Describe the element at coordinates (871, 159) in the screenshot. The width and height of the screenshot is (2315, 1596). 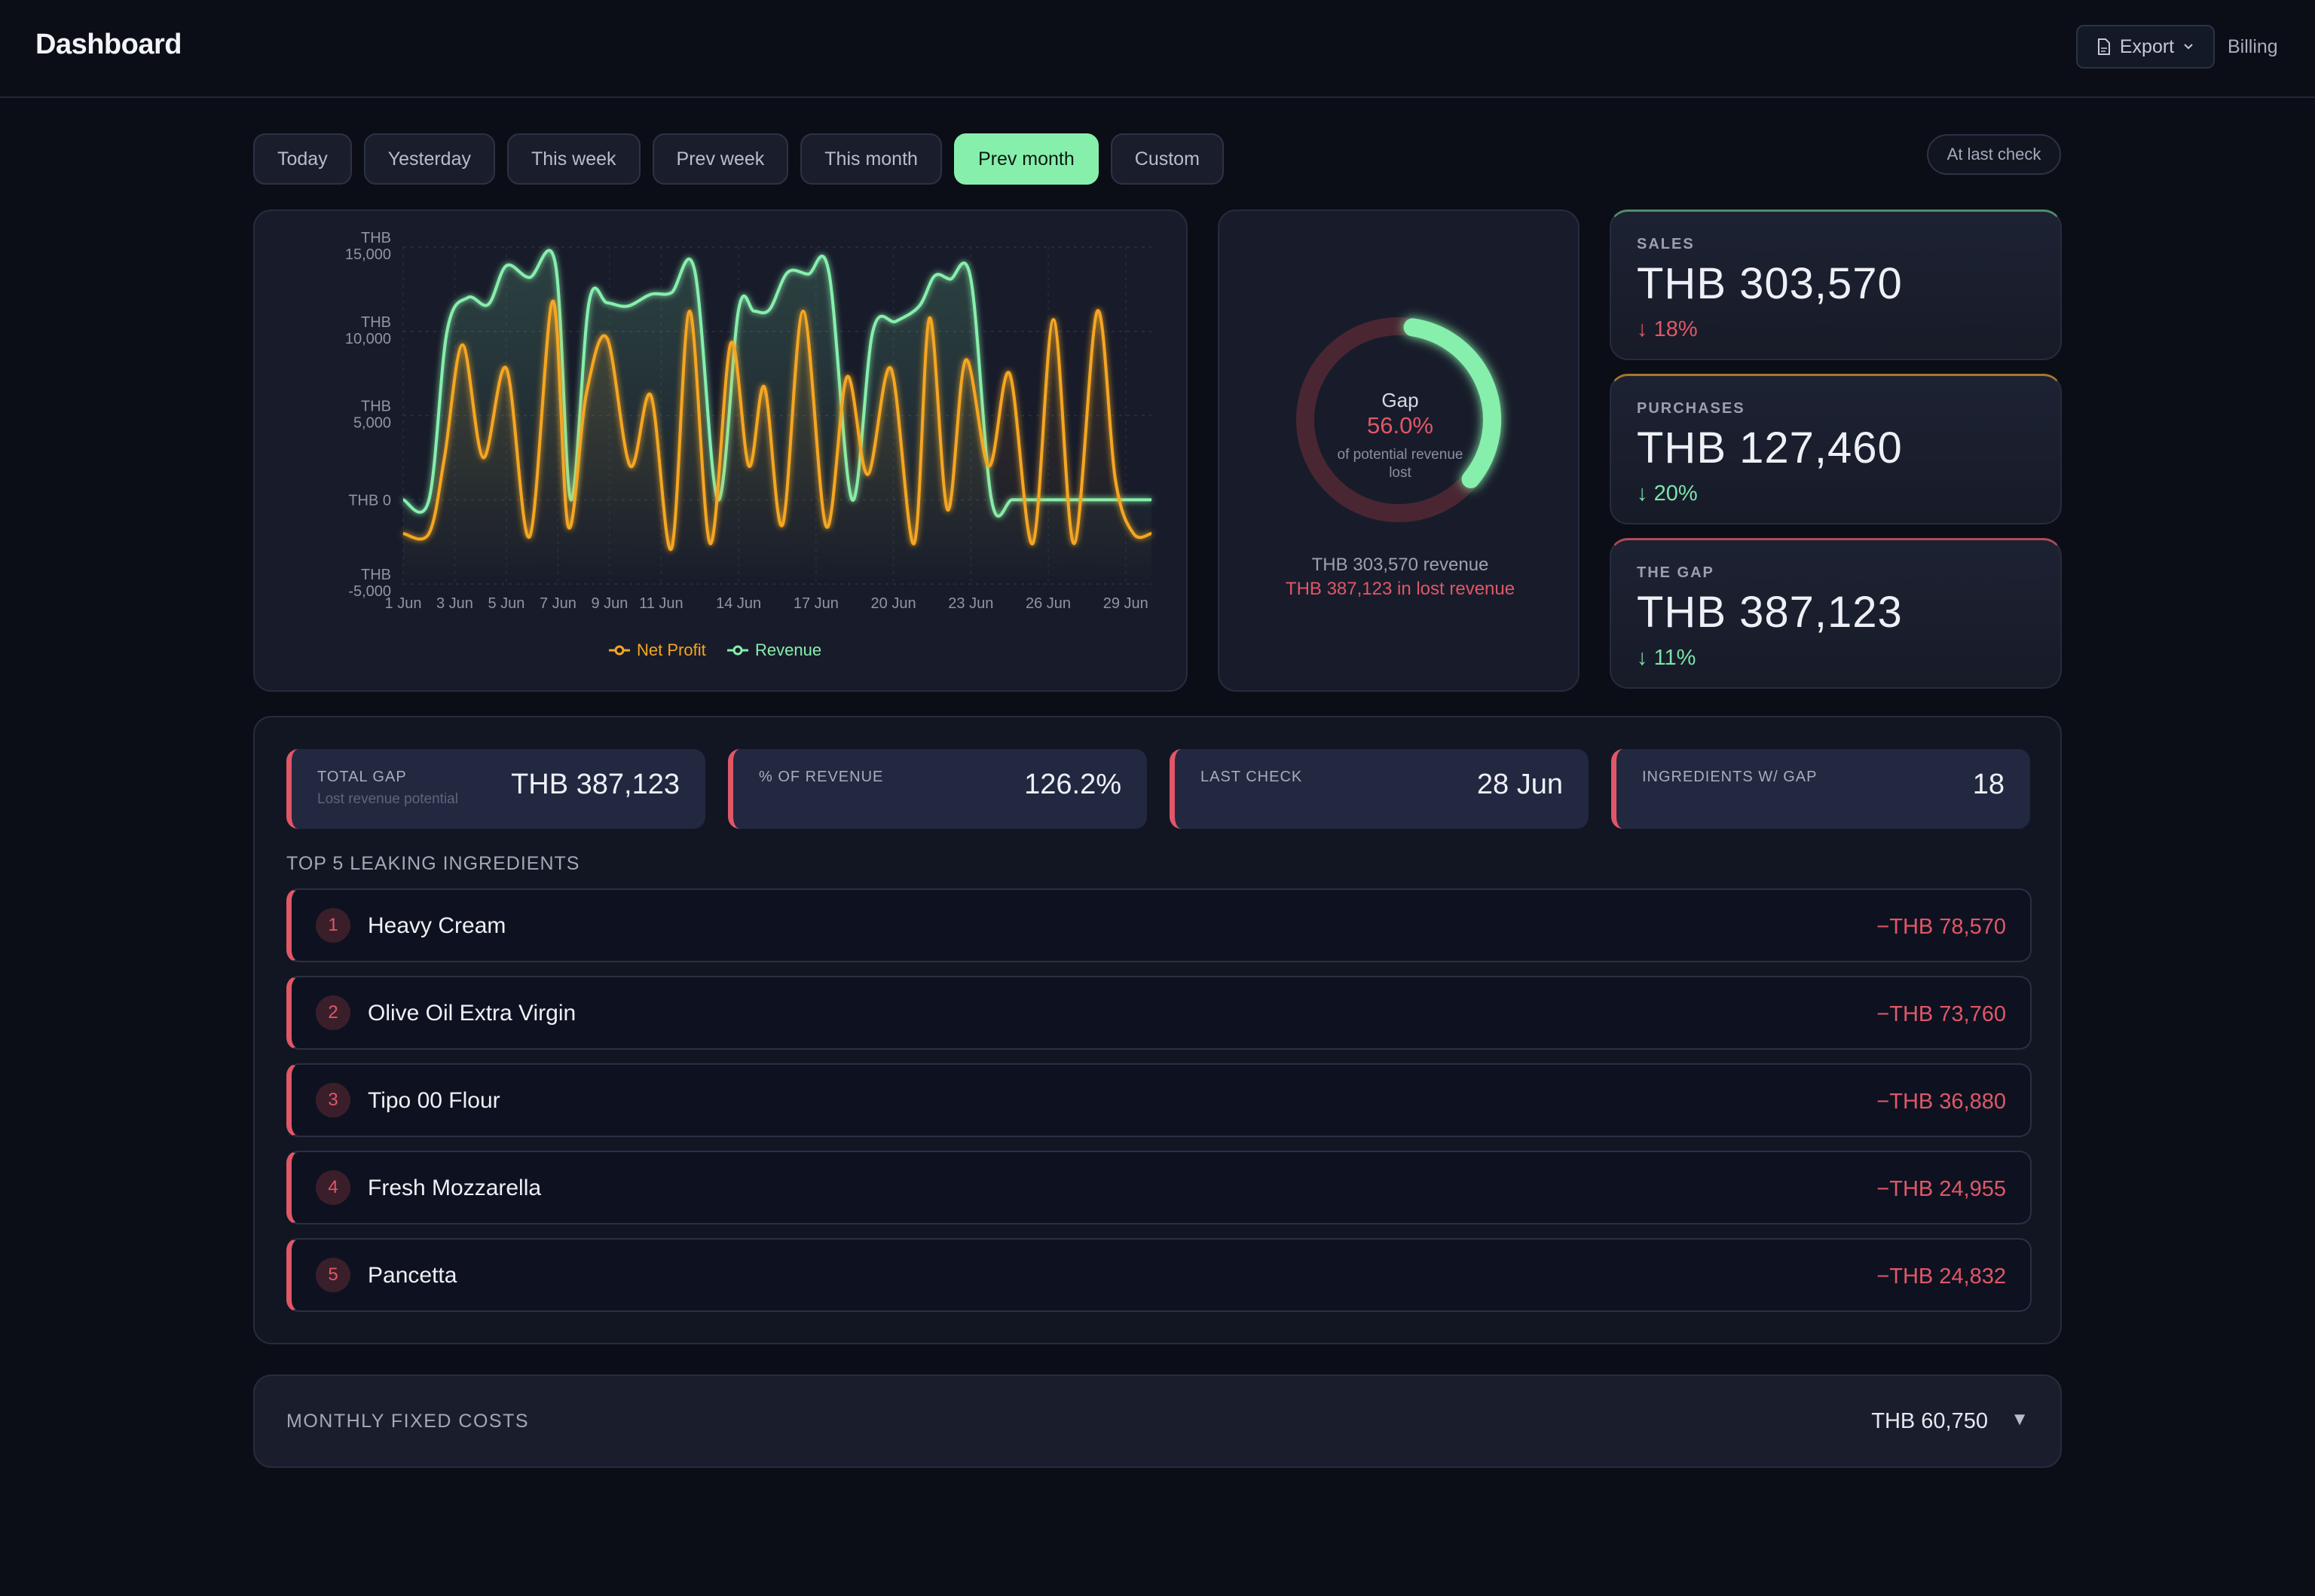
I see `tab-this-month: This month` at that location.